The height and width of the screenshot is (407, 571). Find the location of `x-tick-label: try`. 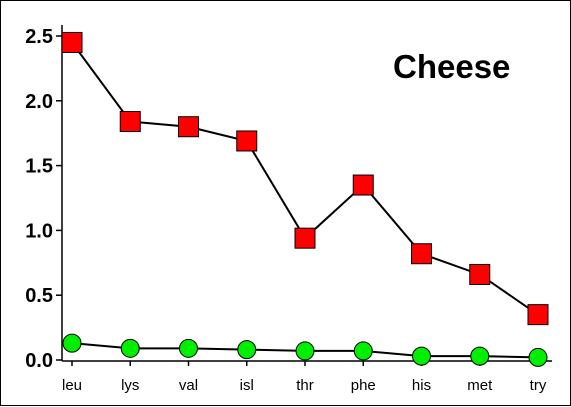

x-tick-label: try is located at coordinates (538, 385).